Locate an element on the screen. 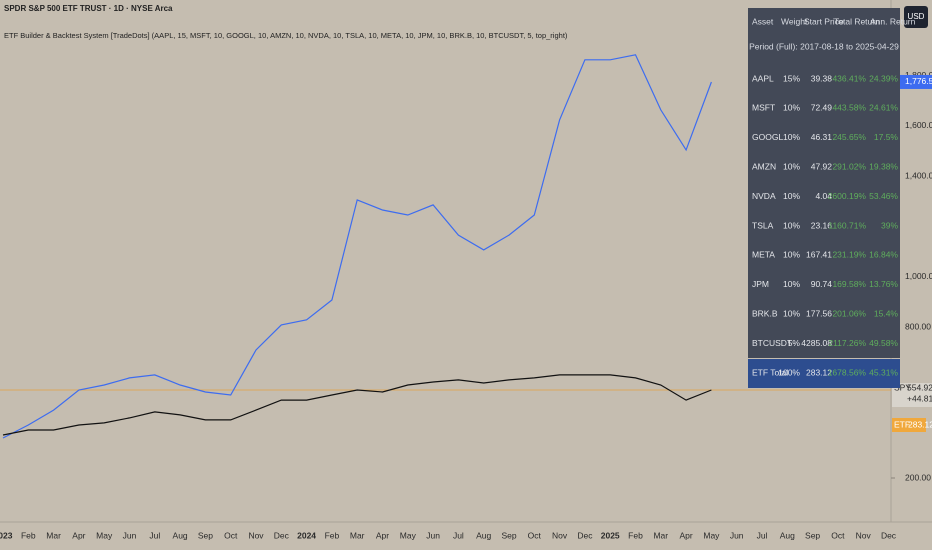 This screenshot has height=550, width=932. table-cell: 4285.08 is located at coordinates (816, 343).